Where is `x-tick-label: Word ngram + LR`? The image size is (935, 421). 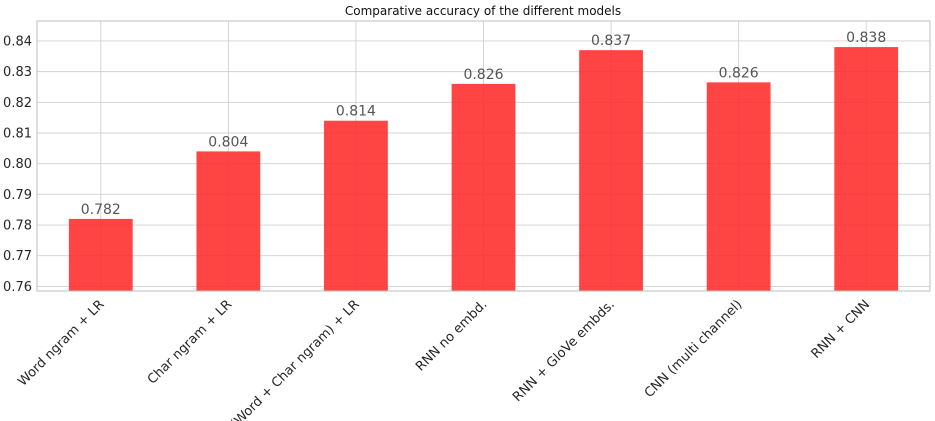 x-tick-label: Word ngram + LR is located at coordinates (61, 343).